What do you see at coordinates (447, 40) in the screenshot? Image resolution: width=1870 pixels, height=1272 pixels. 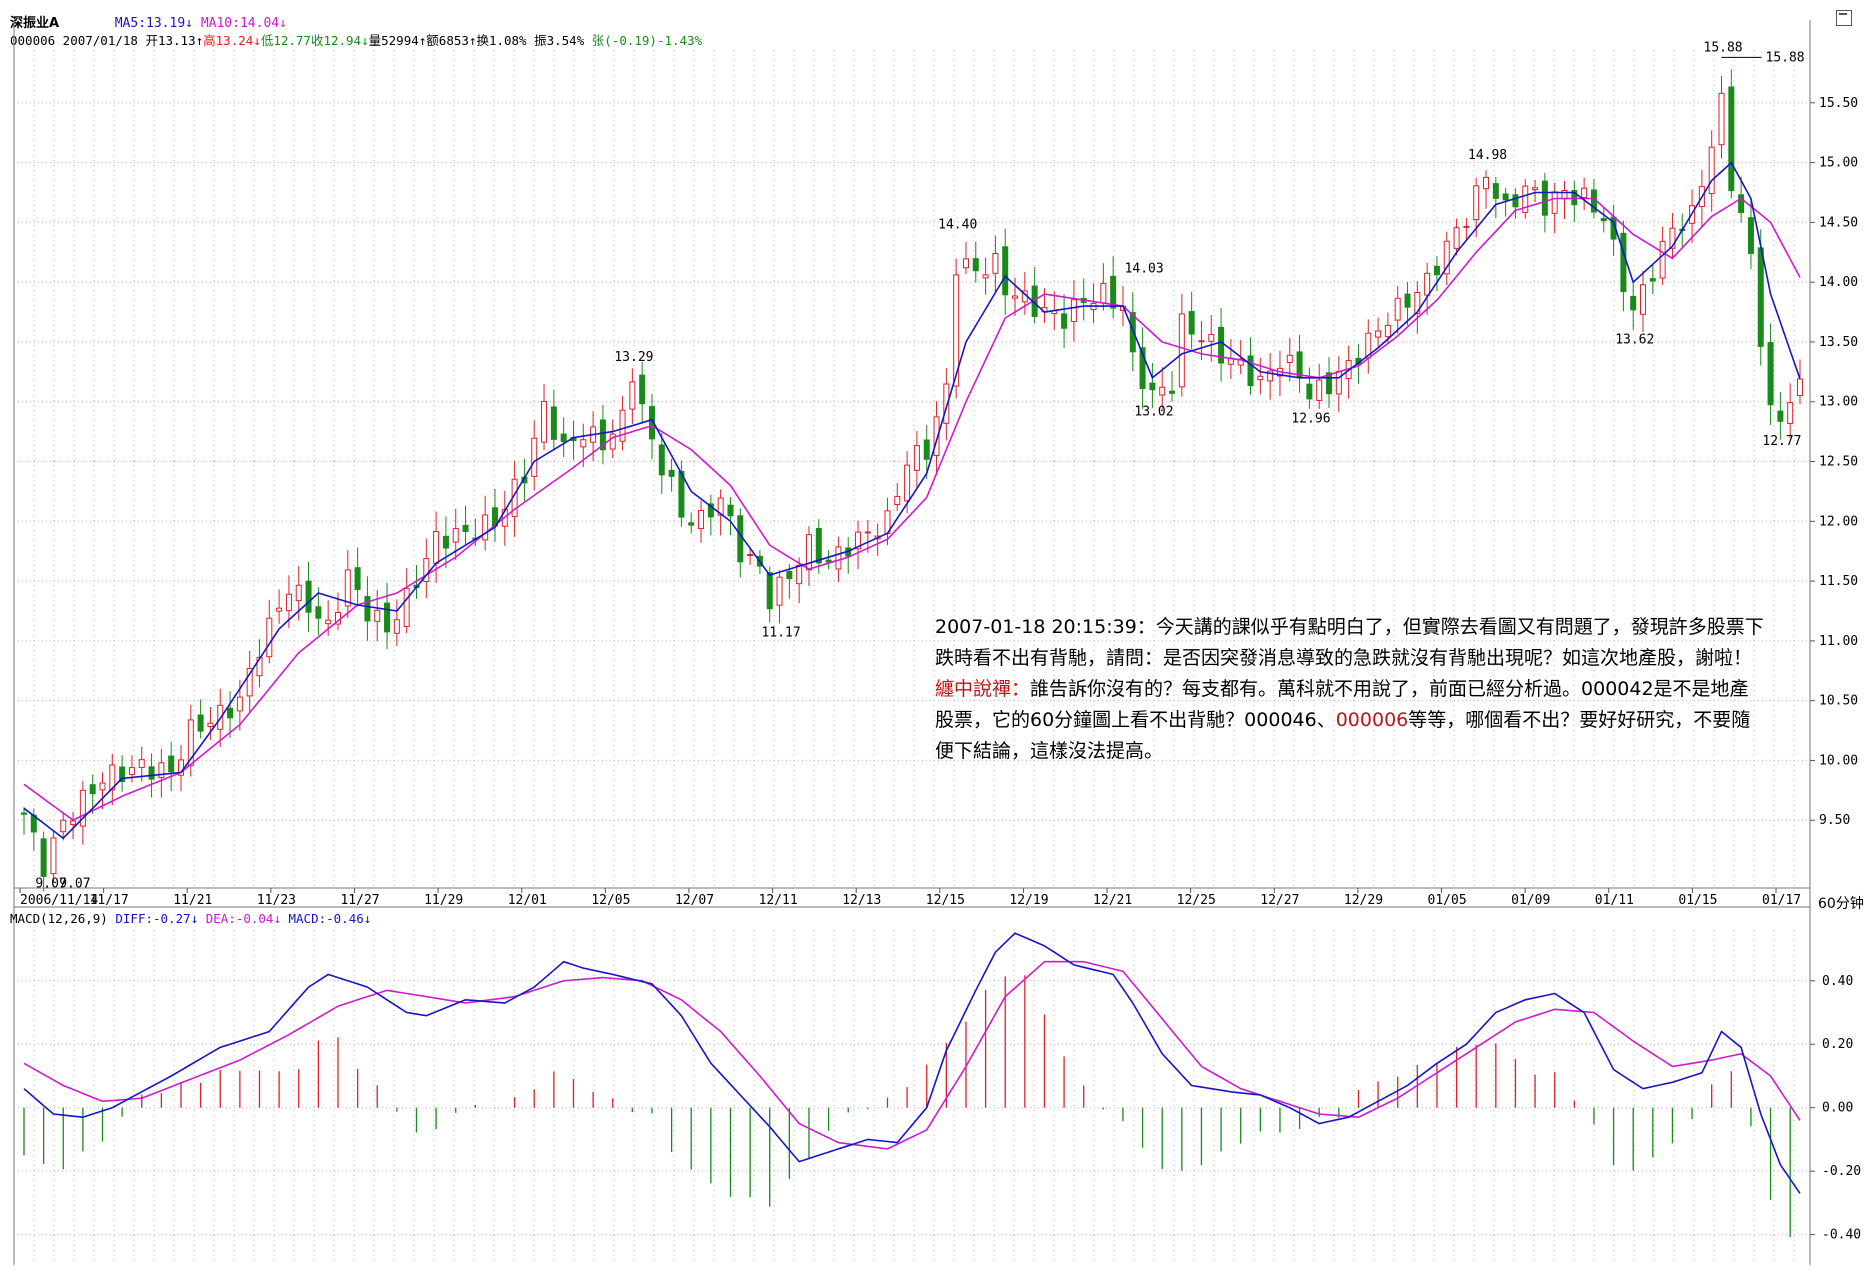 I see `amount-value: 额6853` at bounding box center [447, 40].